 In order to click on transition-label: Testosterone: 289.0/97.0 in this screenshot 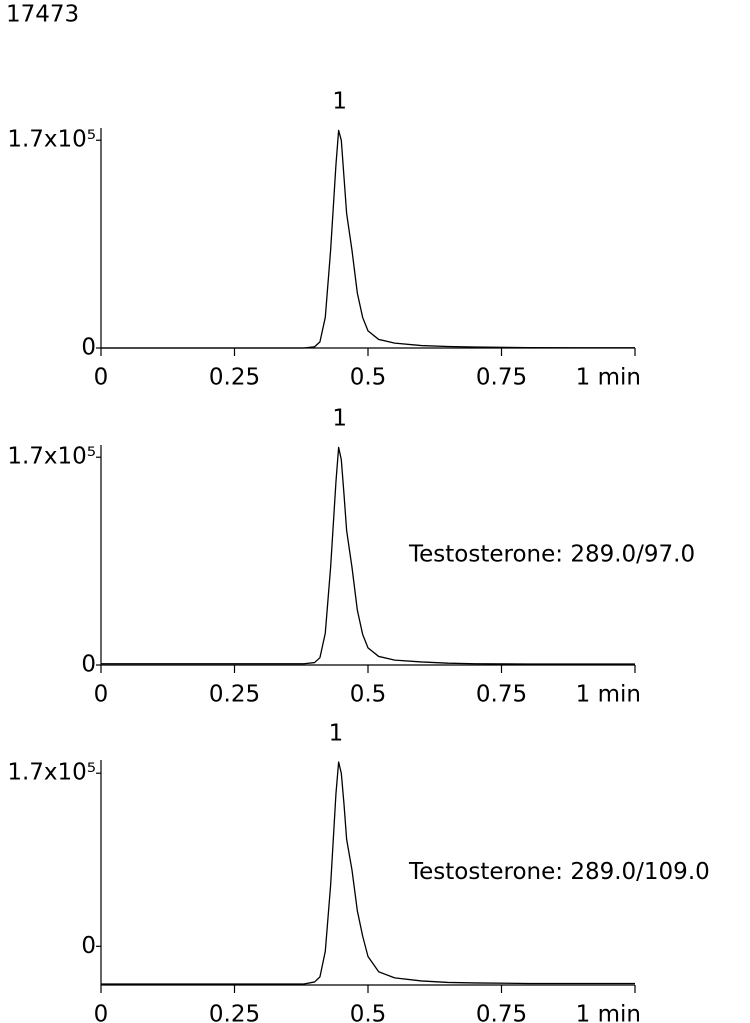, I will do `click(551, 555)`.